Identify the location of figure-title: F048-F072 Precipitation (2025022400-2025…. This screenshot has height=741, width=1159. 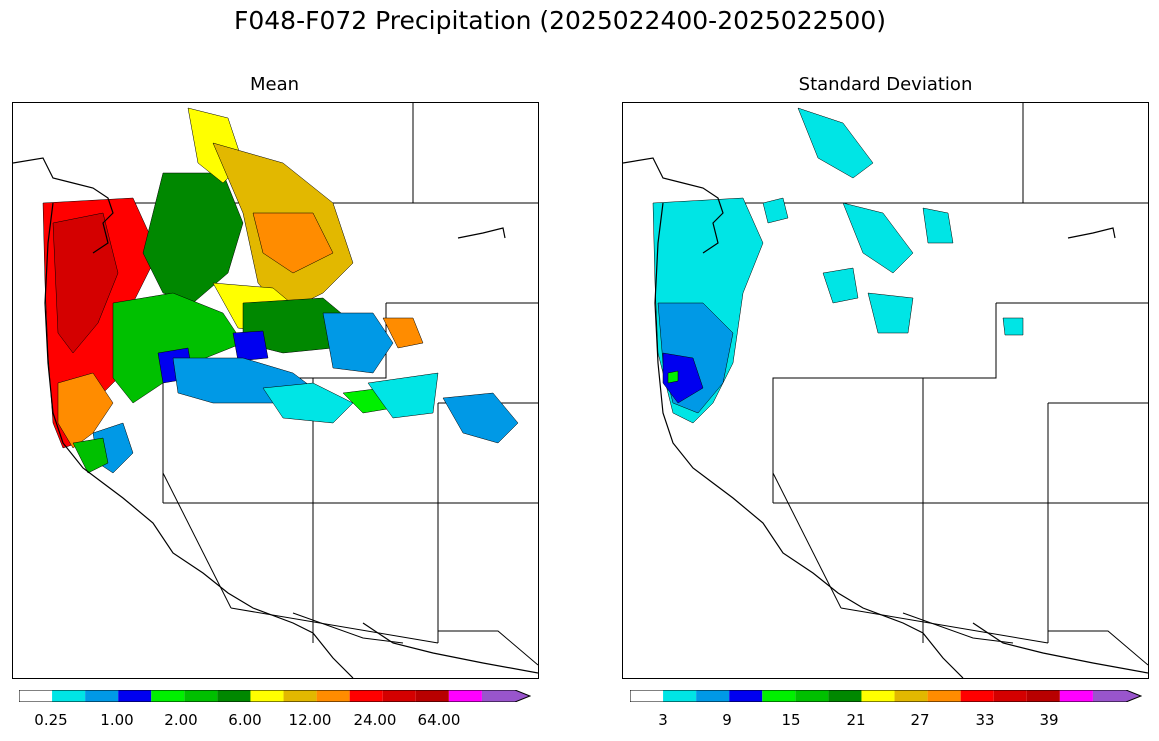
(559, 20).